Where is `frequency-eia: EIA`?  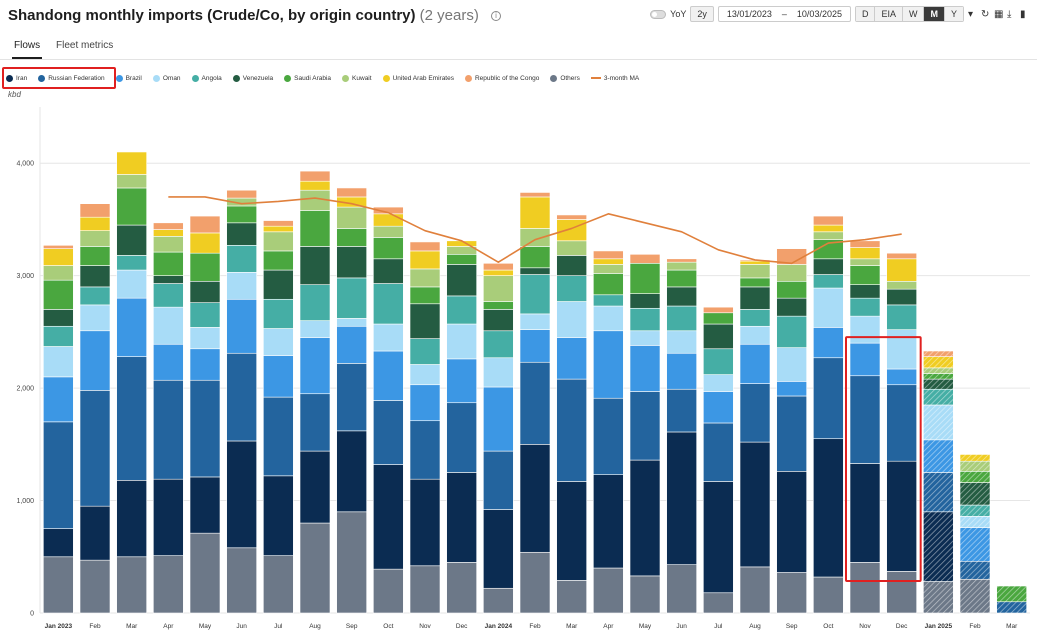
frequency-eia: EIA is located at coordinates (889, 14).